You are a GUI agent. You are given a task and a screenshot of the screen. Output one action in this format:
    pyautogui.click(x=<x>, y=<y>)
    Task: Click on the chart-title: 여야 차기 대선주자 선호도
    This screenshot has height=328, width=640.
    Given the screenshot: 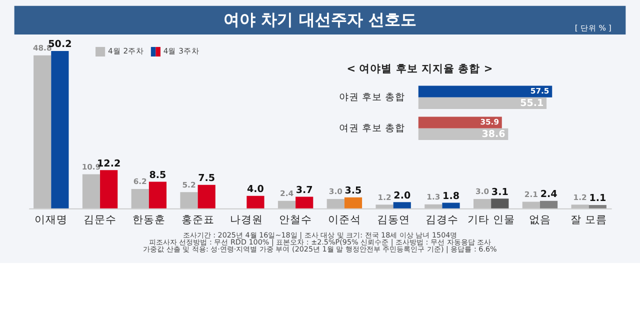 What is the action you would take?
    pyautogui.click(x=320, y=19)
    